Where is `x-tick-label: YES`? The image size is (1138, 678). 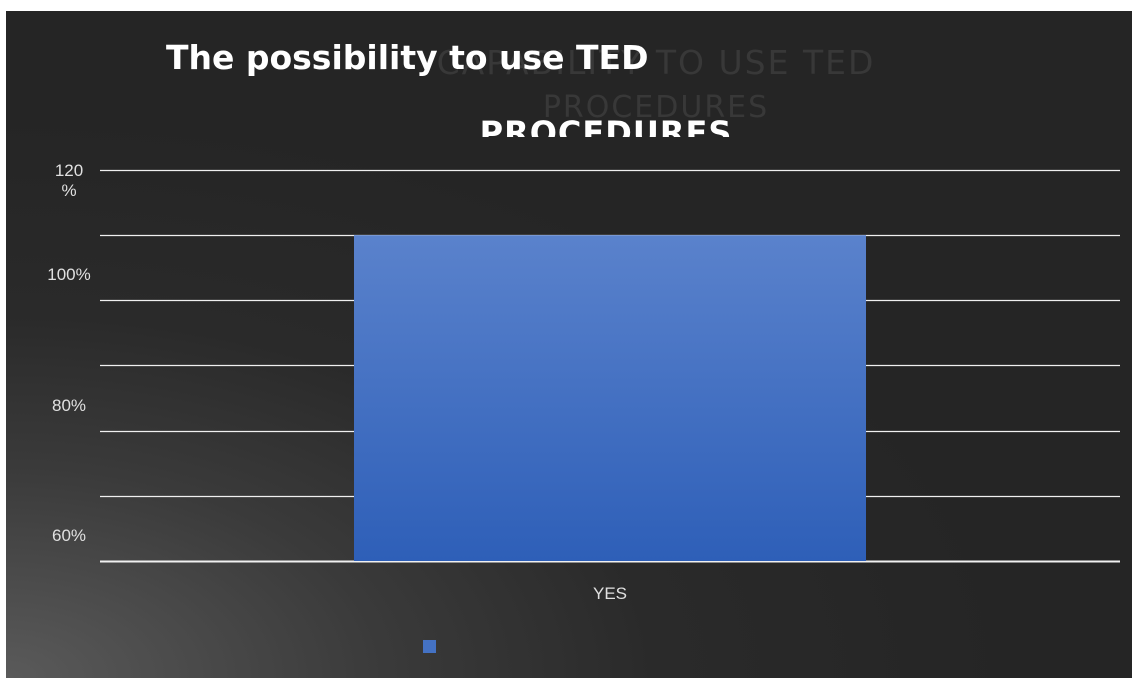 x-tick-label: YES is located at coordinates (610, 593).